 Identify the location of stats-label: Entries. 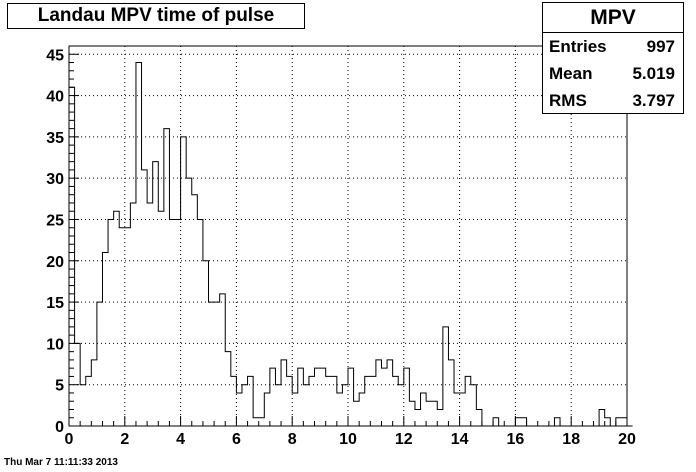
(578, 46).